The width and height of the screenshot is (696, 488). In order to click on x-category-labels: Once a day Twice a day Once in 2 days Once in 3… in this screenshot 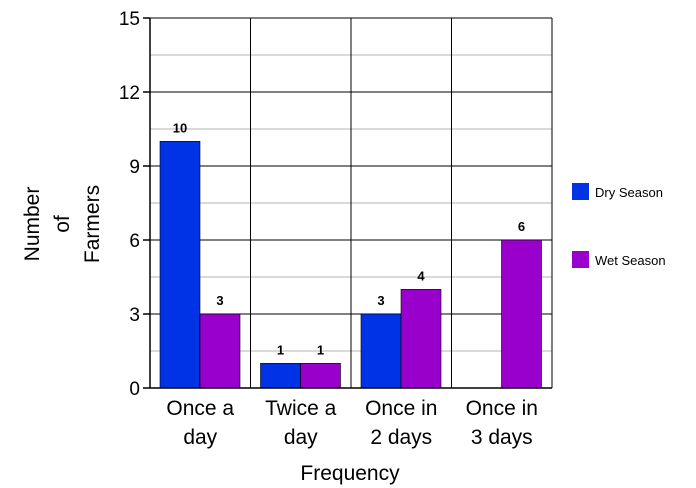, I will do `click(352, 423)`.